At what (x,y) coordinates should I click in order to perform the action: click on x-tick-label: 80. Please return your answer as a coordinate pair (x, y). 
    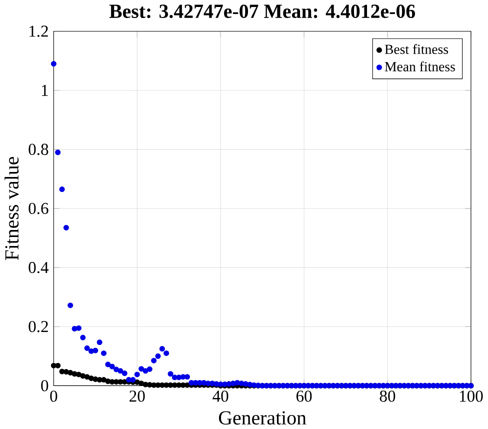
    Looking at the image, I should click on (388, 396).